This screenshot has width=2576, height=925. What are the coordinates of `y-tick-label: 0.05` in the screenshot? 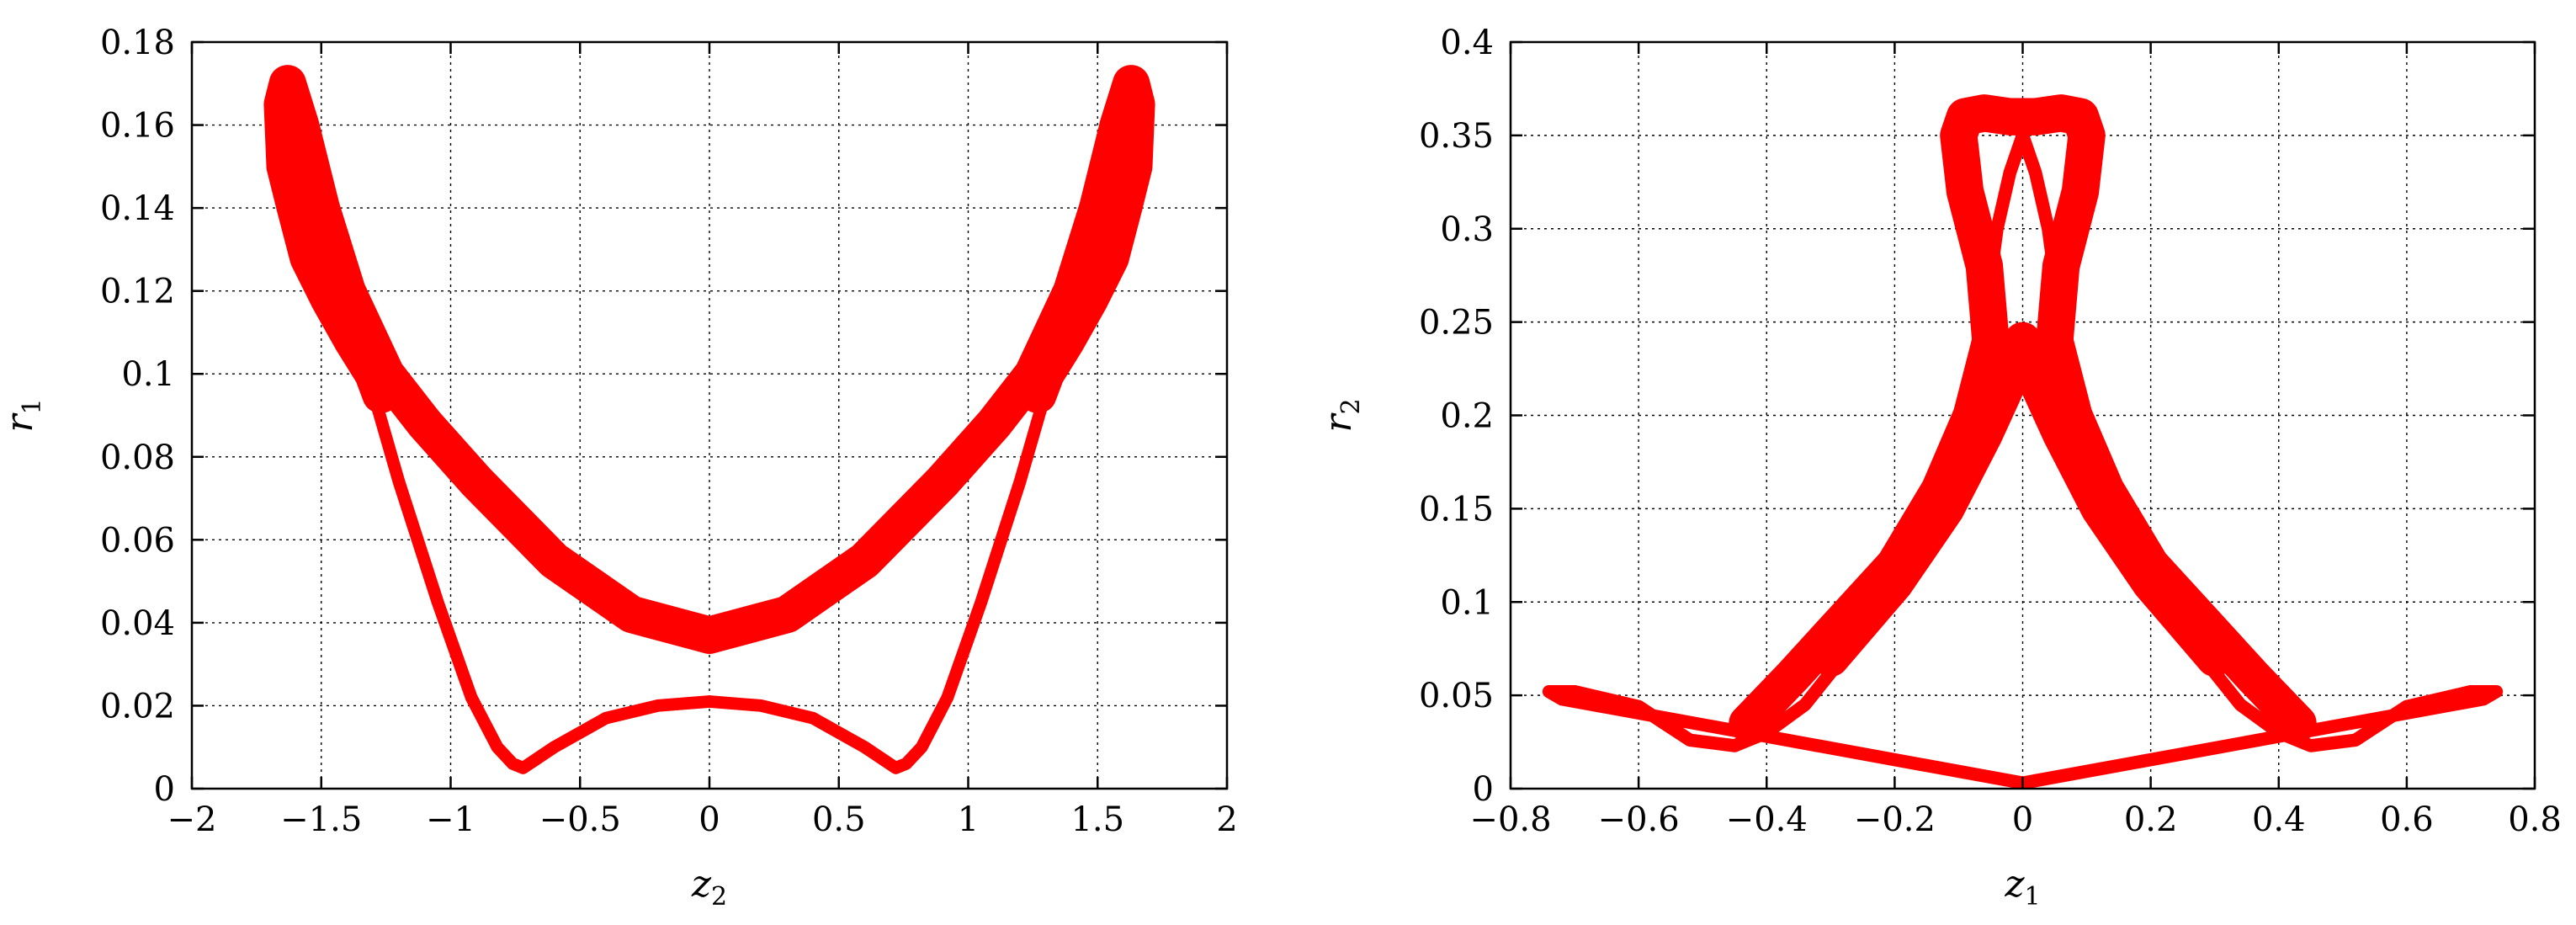 It's located at (1456, 696).